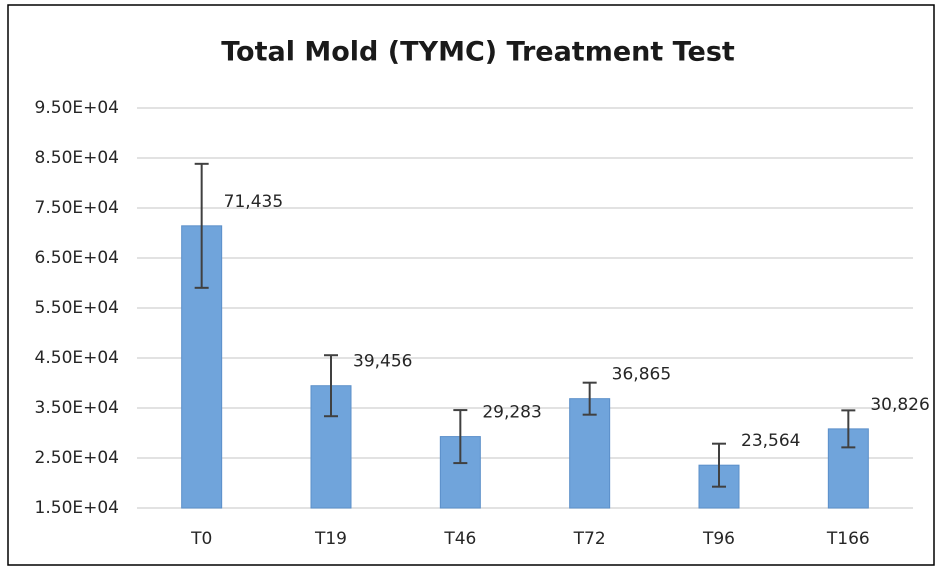  Describe the element at coordinates (899, 405) in the screenshot. I see `data-label: 30,826` at that location.